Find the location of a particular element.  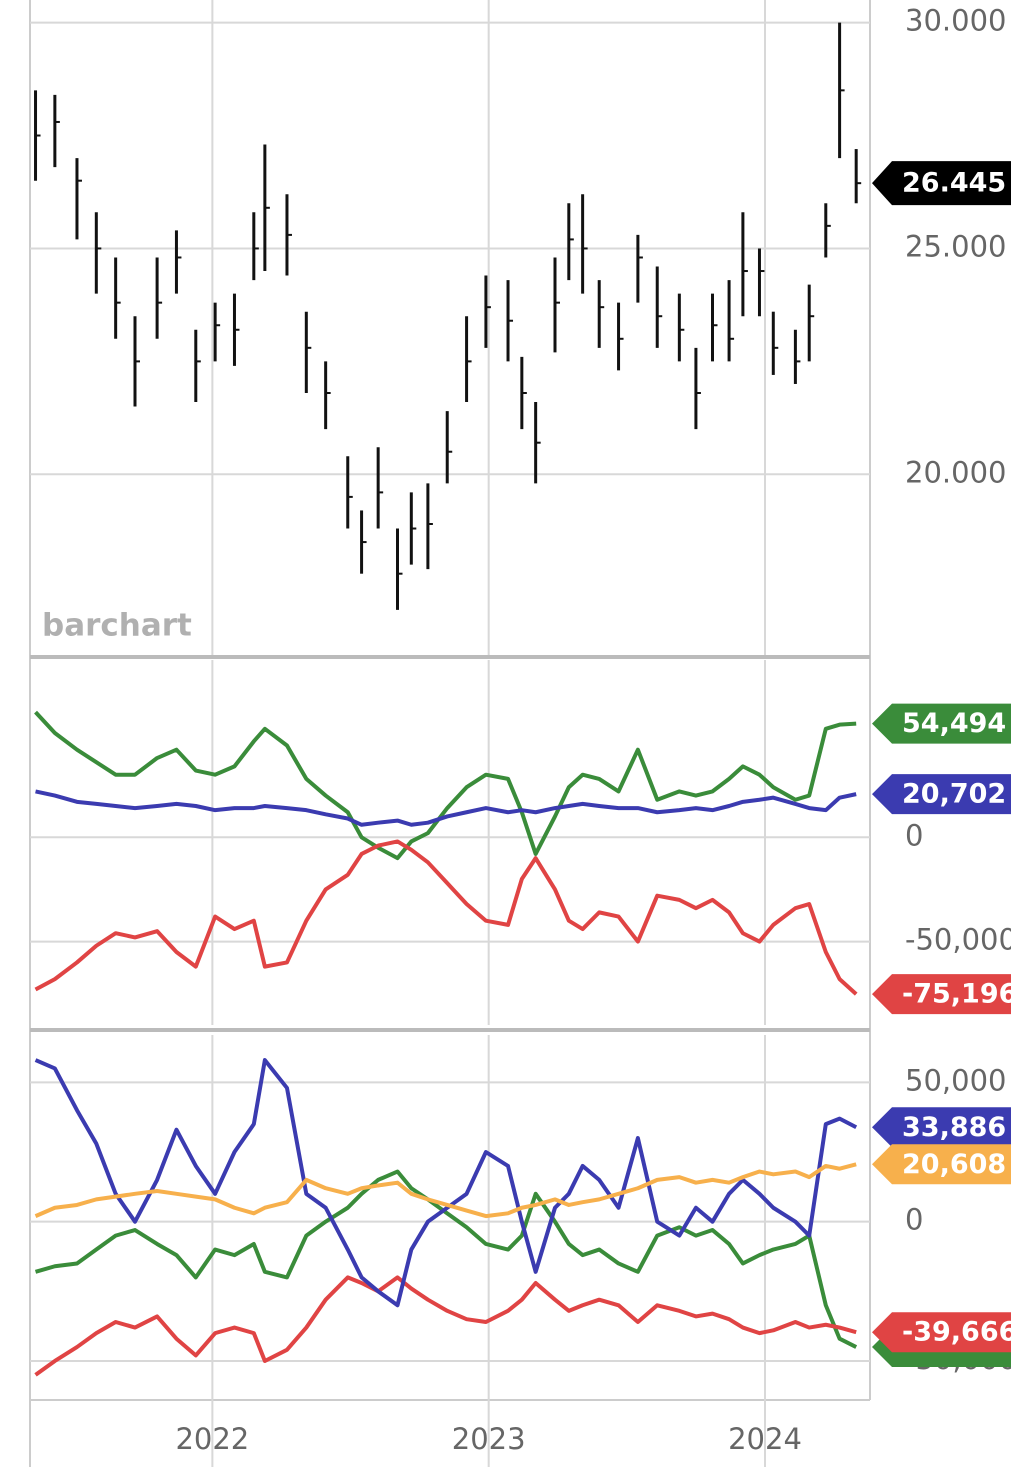

price-badge is located at coordinates (941, 183).